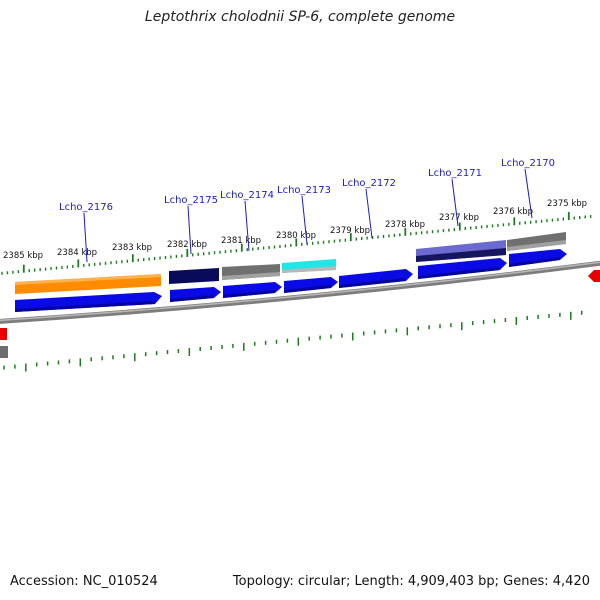  What do you see at coordinates (455, 173) in the screenshot?
I see `gene-label-lcho-2171: Lcho_2171` at bounding box center [455, 173].